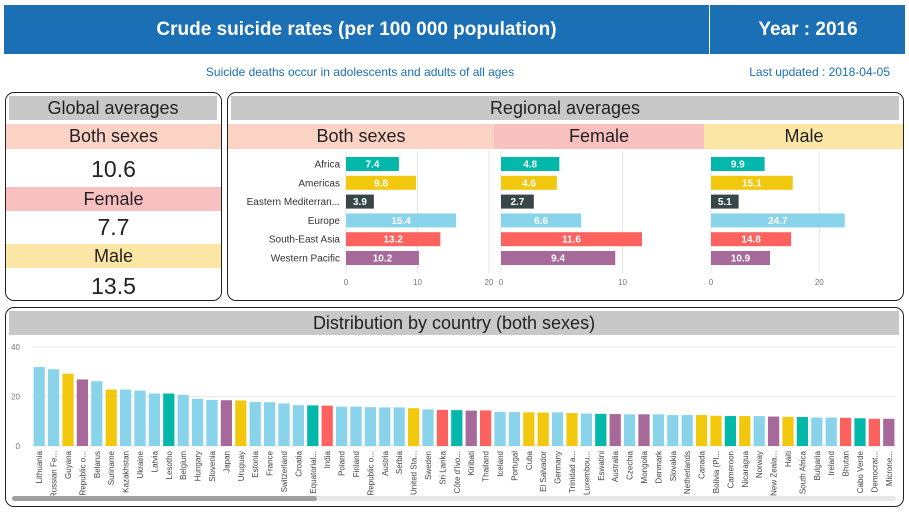 This screenshot has height=512, width=909. What do you see at coordinates (305, 259) in the screenshot?
I see `region-label-5: Western Pacific` at bounding box center [305, 259].